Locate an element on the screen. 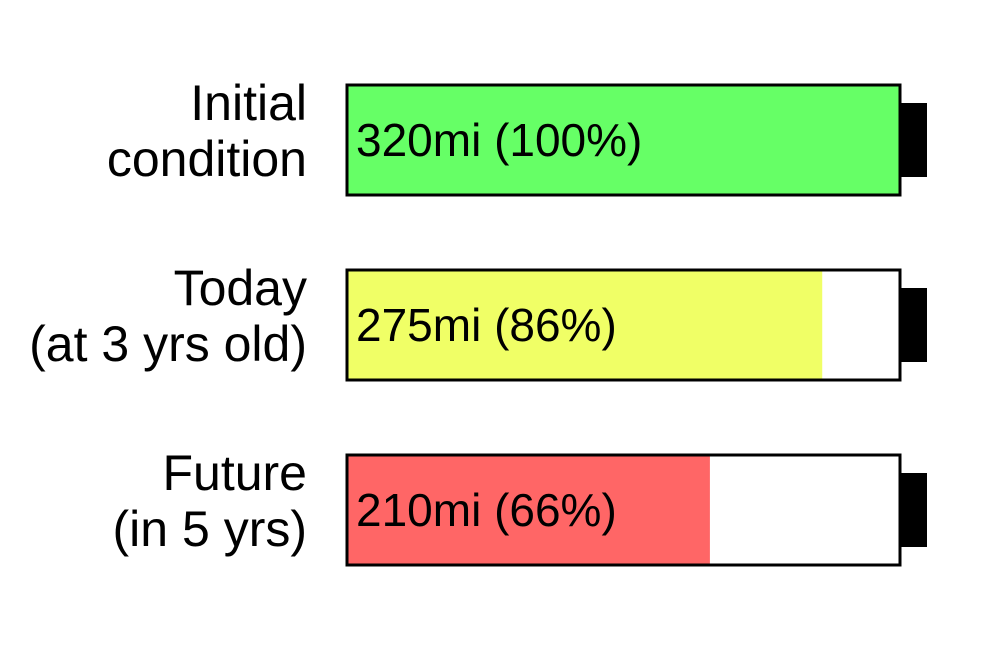 This screenshot has width=1000, height=650. category-label-2-line-2: (at 3 yrs old) is located at coordinates (168, 344).